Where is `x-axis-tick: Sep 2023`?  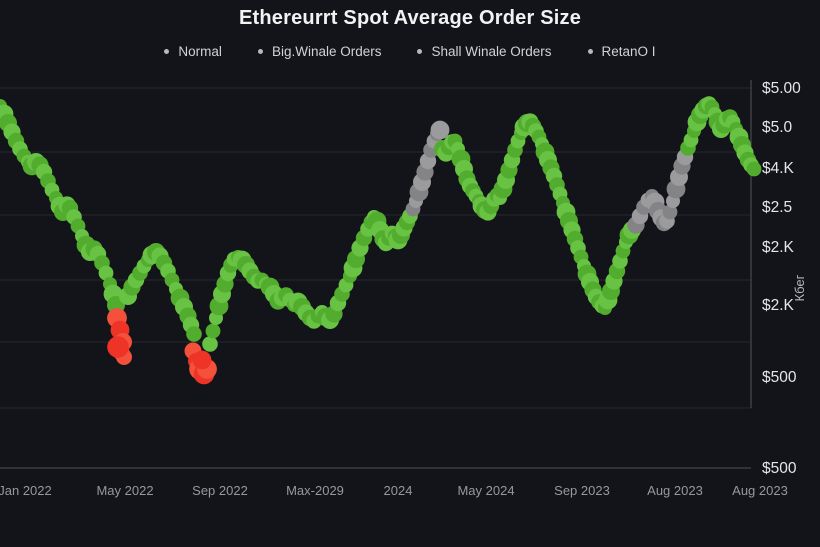
x-axis-tick: Sep 2023 is located at coordinates (582, 490).